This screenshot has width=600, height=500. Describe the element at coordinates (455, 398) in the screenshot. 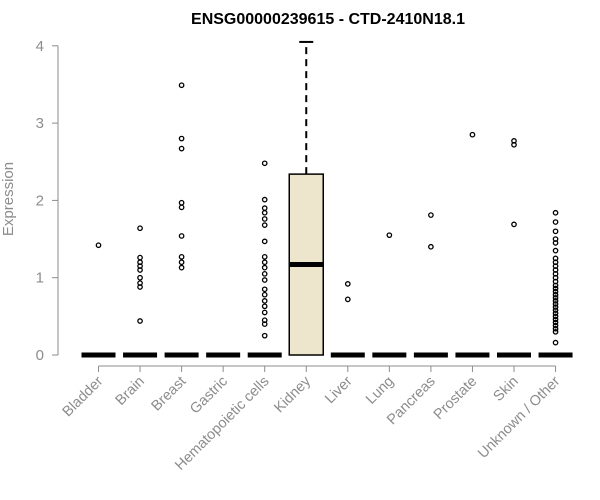

I see `x-tick-label: Prostate` at that location.